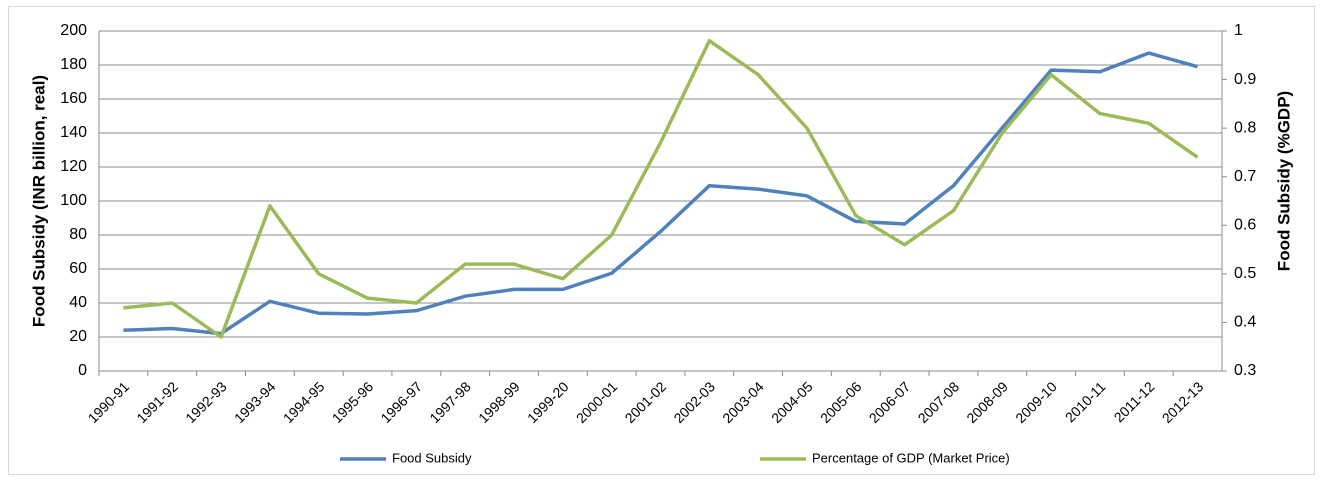  What do you see at coordinates (73, 98) in the screenshot?
I see `y-tick-label: 160` at bounding box center [73, 98].